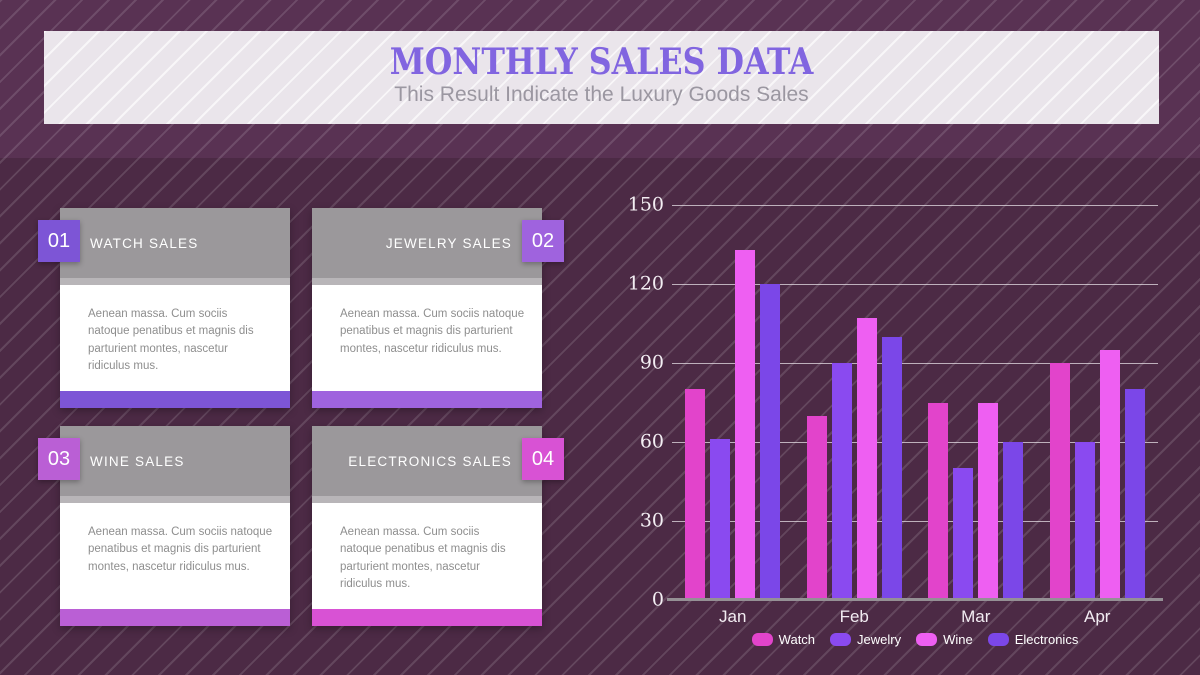 This screenshot has width=1200, height=675. What do you see at coordinates (651, 441) in the screenshot?
I see `y-tick-label: 60` at bounding box center [651, 441].